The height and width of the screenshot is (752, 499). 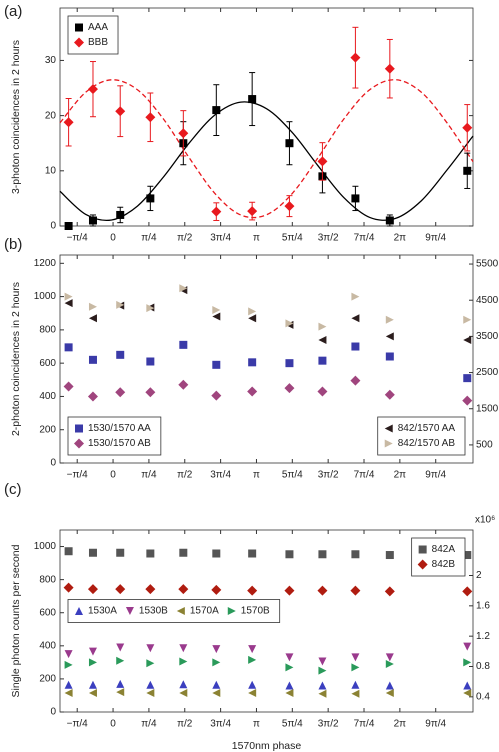 I want to click on x-tick-label: 5π/4, so click(x=292, y=475).